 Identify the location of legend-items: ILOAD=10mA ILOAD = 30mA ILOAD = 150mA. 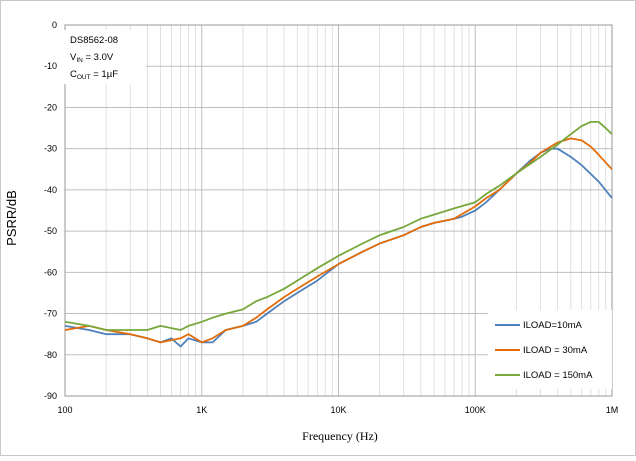
(544, 350).